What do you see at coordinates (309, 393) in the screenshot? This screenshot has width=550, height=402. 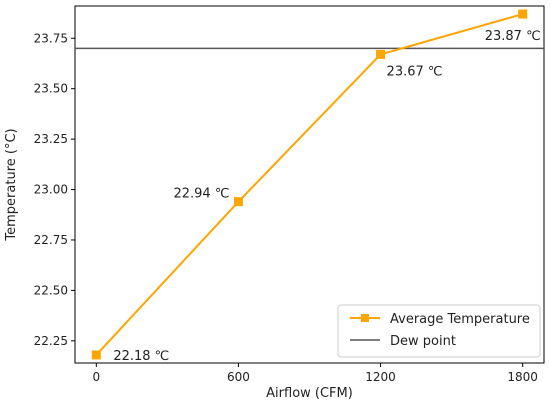 I see `x-axis-label: Airflow (CFM)` at bounding box center [309, 393].